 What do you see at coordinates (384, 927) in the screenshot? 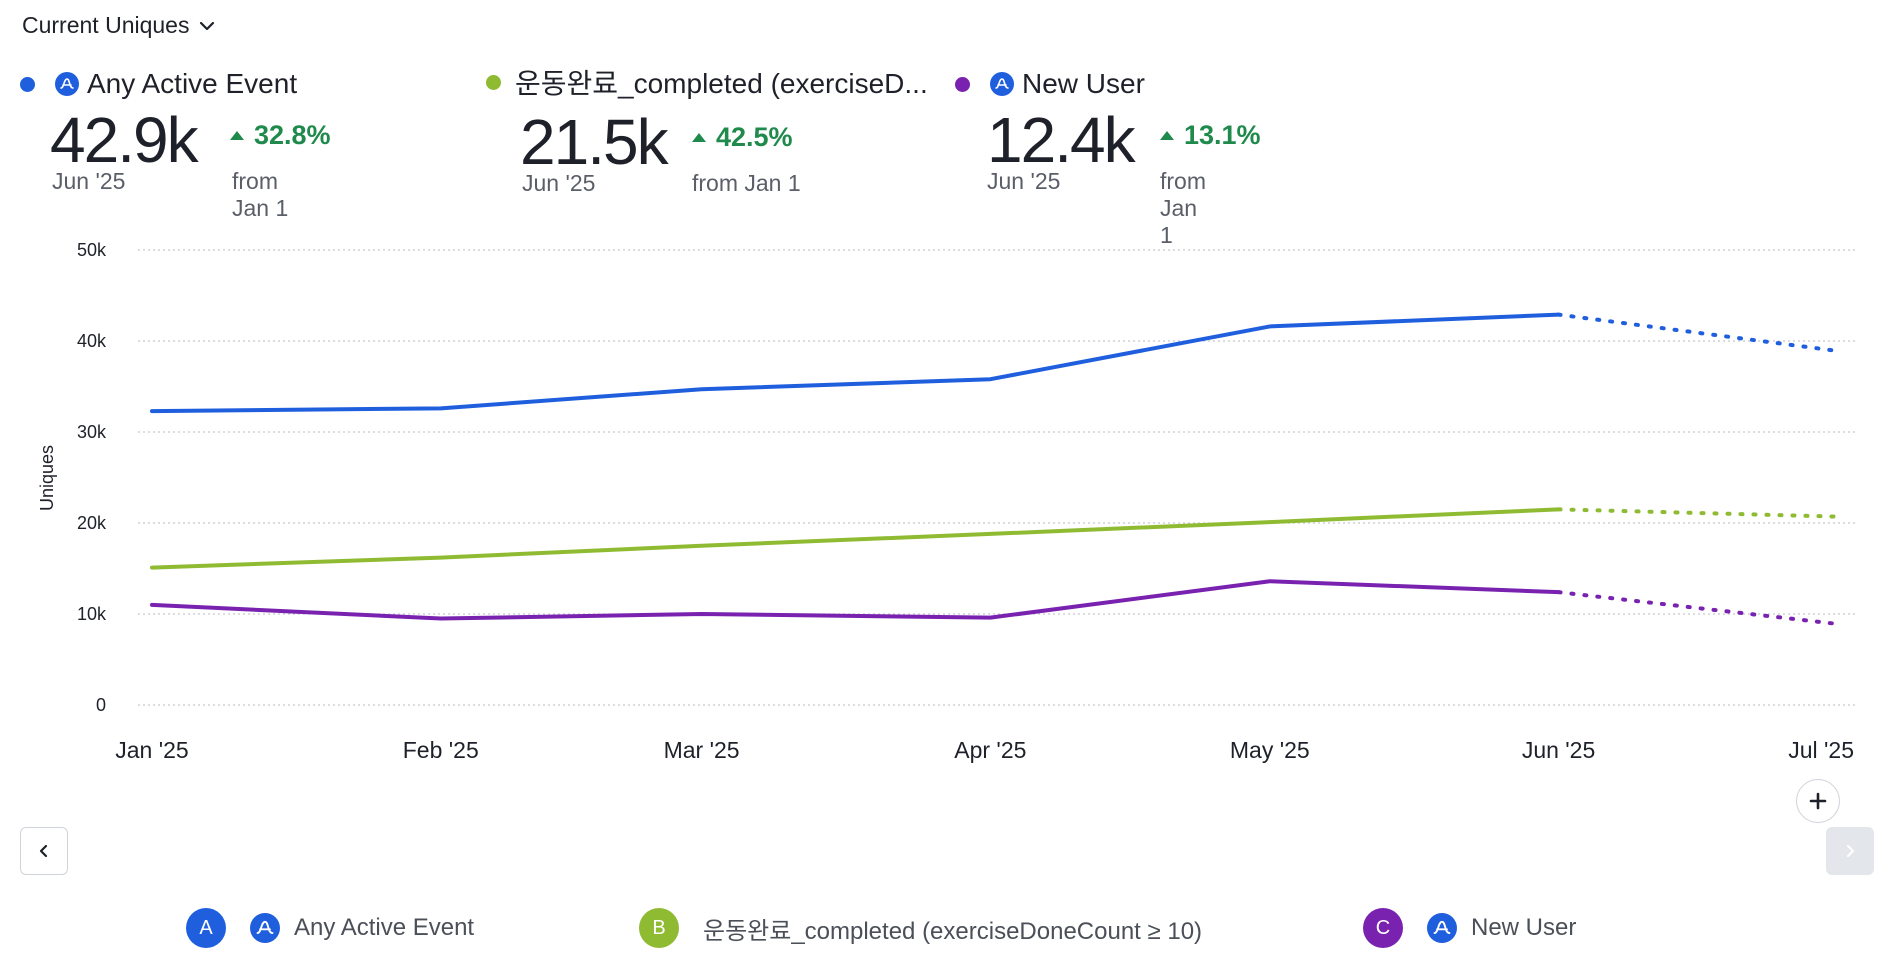
I see `legend-label: Any Active Event` at bounding box center [384, 927].